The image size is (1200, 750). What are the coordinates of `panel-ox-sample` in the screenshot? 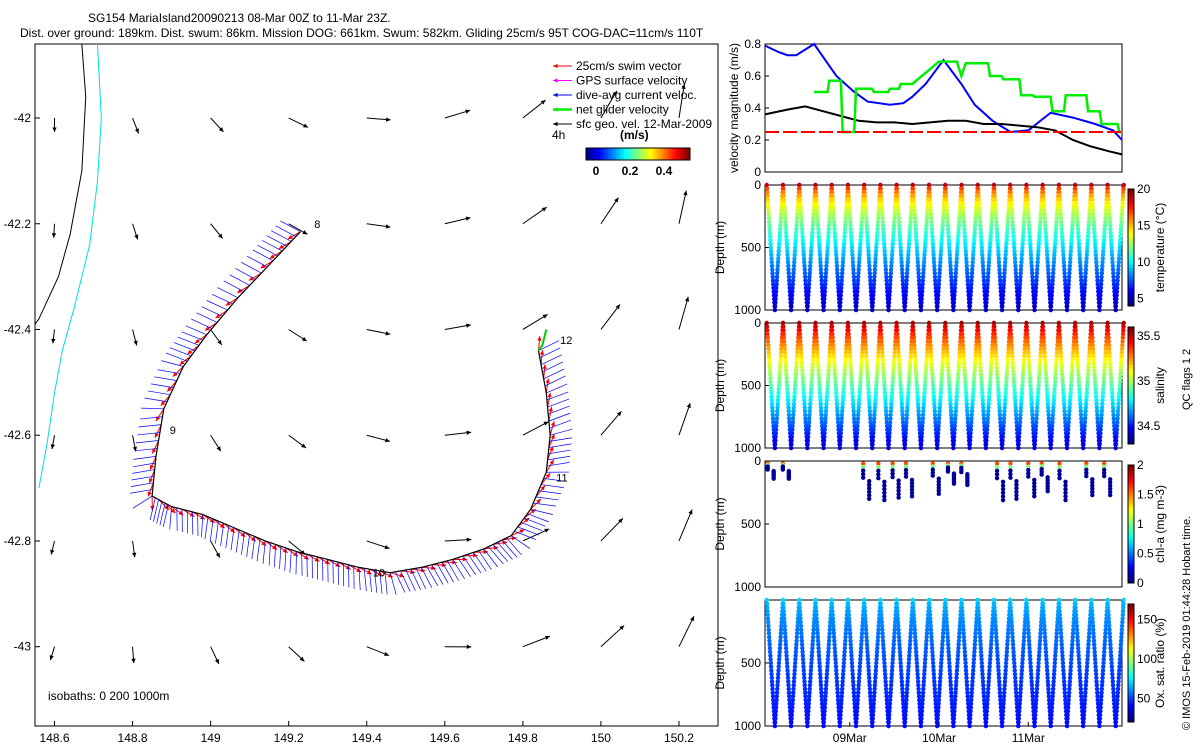 It's located at (953, 726).